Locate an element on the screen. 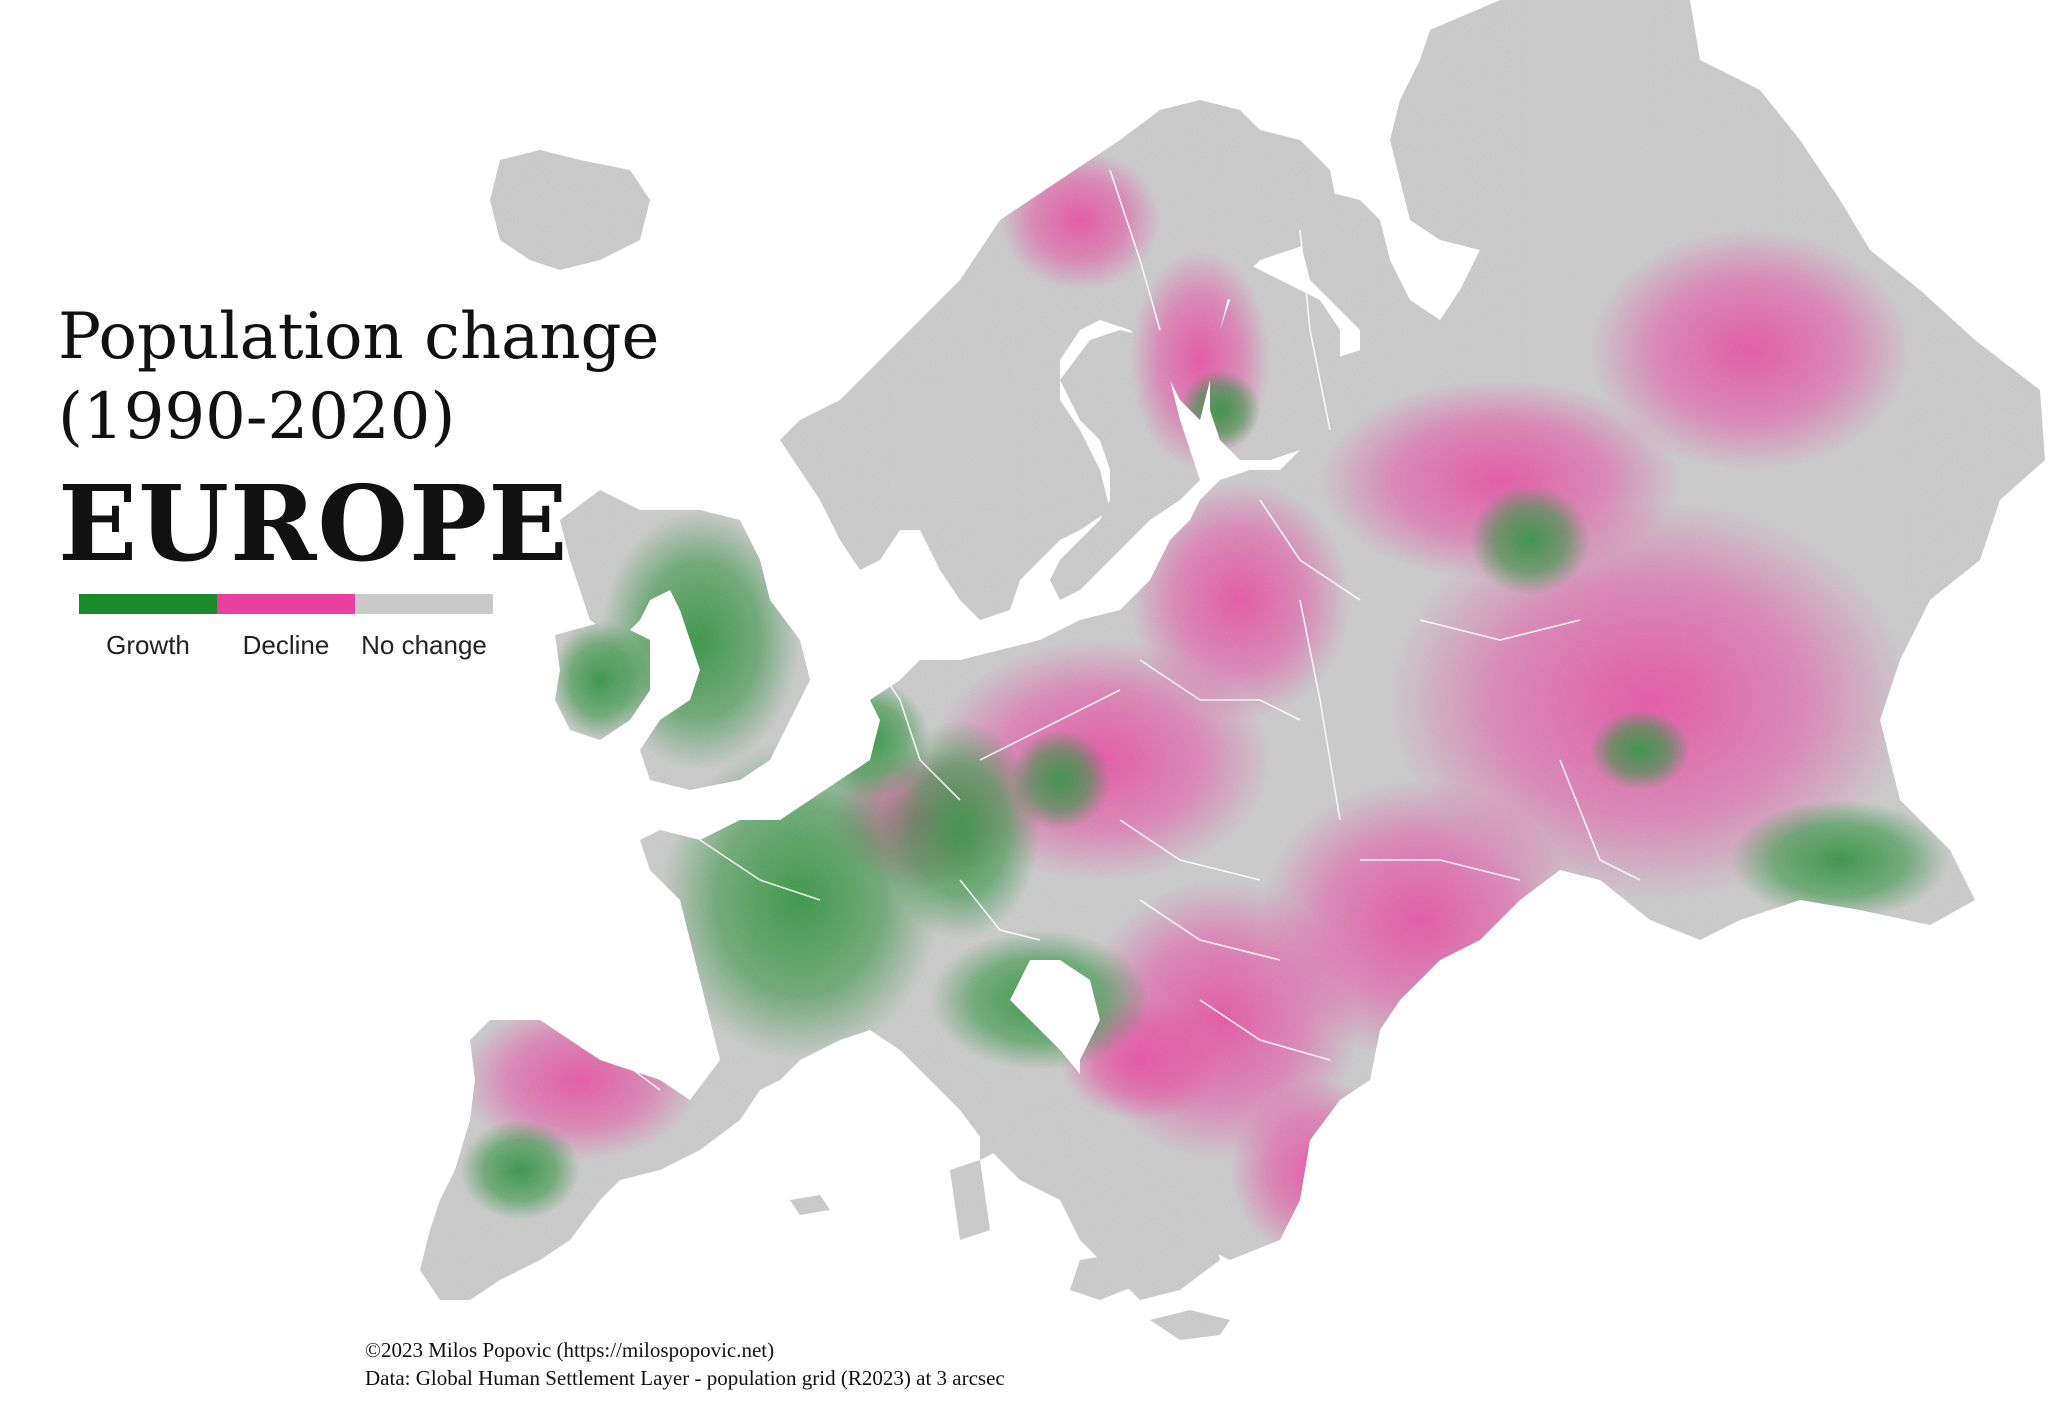 This screenshot has width=2048, height=1422. legend-label-decline: Decline is located at coordinates (286, 645).